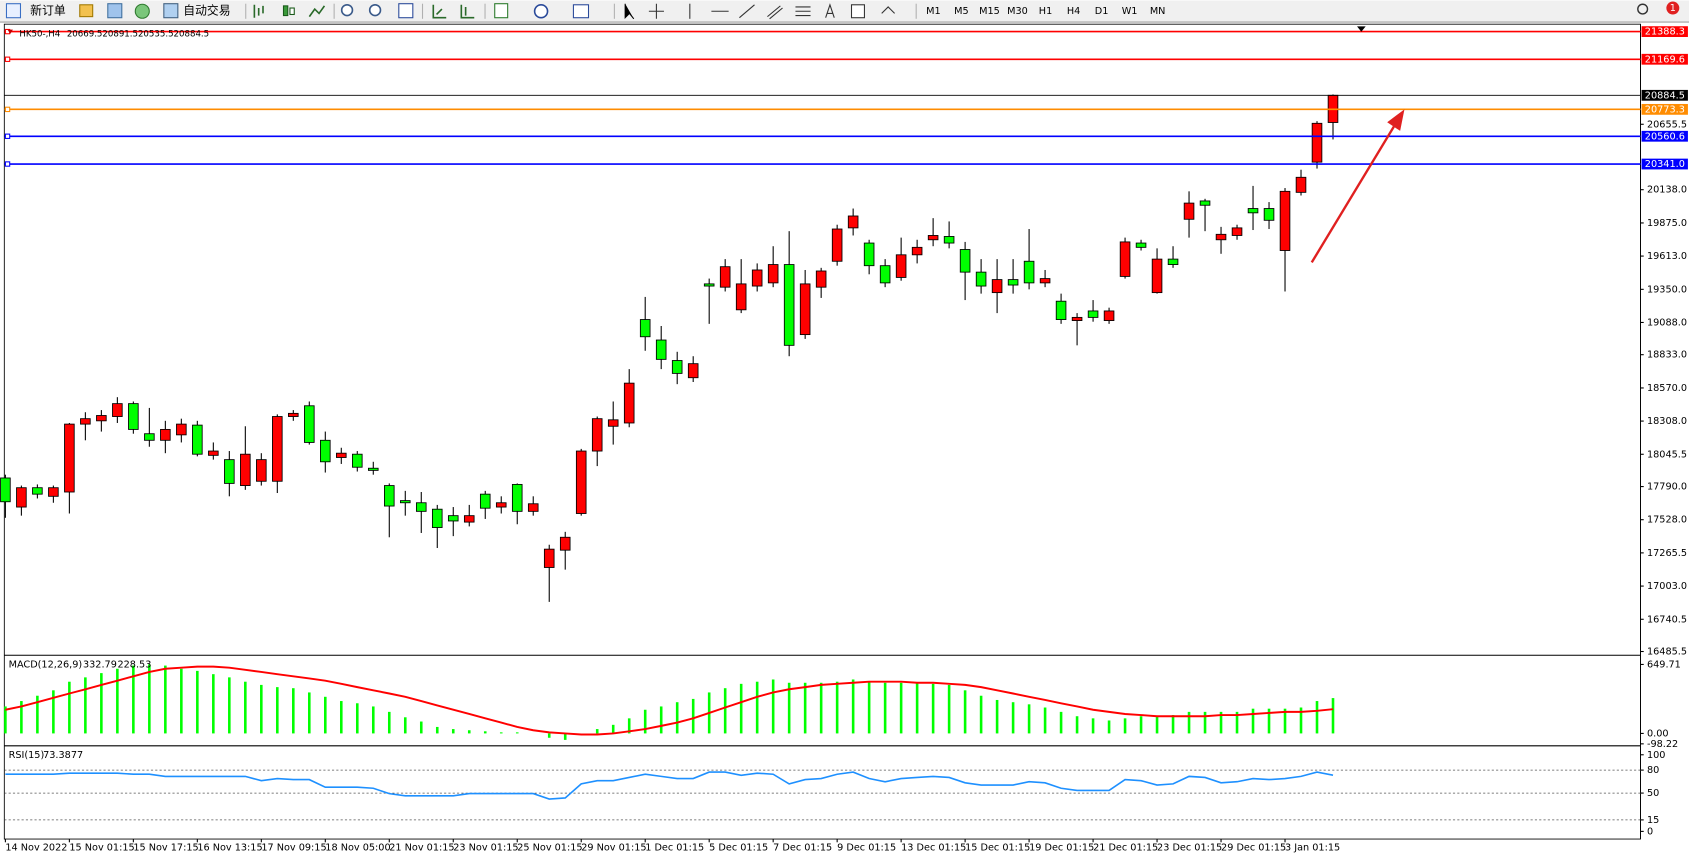 Image resolution: width=1689 pixels, height=860 pixels. I want to click on x-tick-label: 9 Dec 01:15, so click(866, 848).